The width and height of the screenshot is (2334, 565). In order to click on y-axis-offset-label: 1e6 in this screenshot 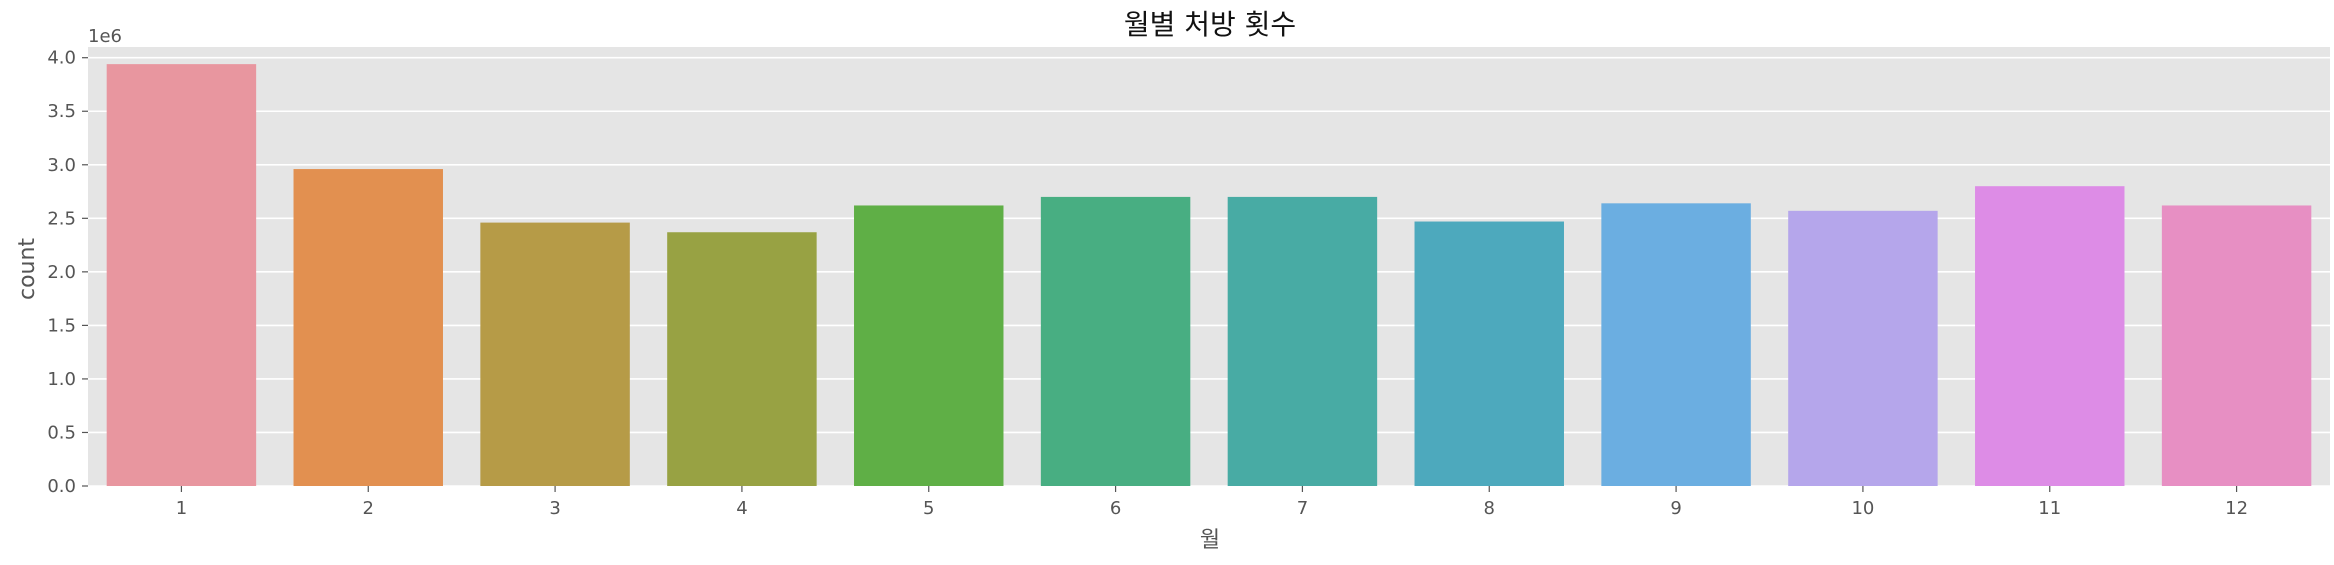, I will do `click(105, 36)`.